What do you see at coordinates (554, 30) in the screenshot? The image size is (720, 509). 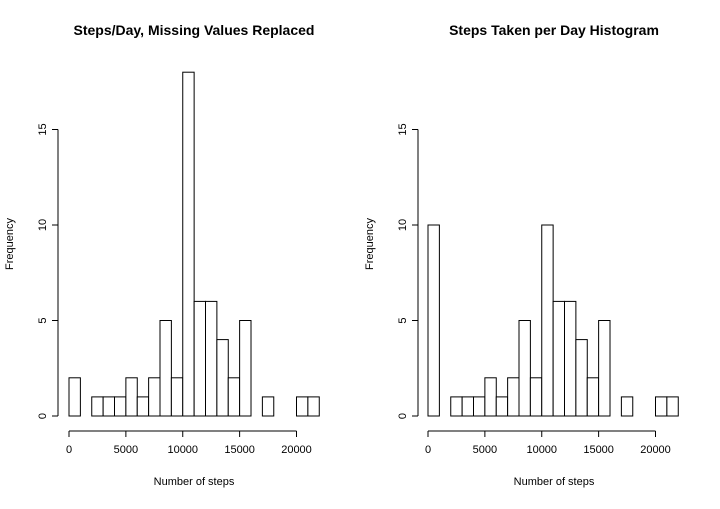 I see `chart-title: Steps Taken per Day Histogram` at bounding box center [554, 30].